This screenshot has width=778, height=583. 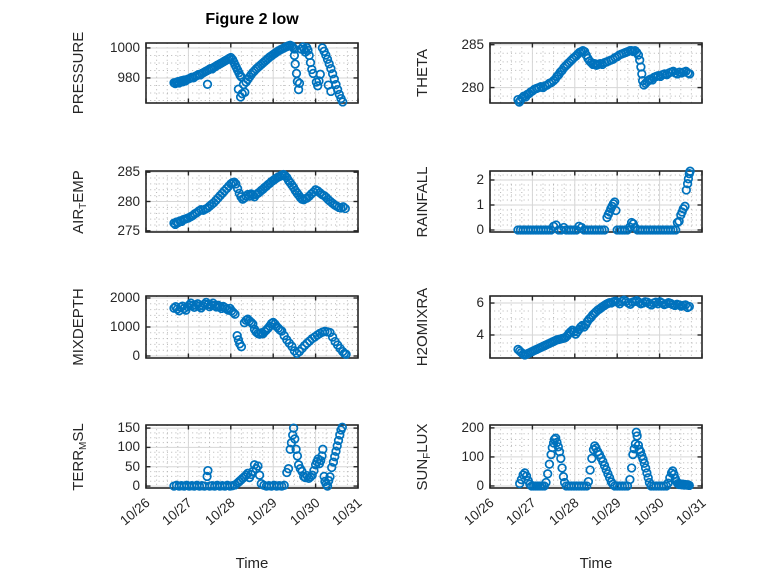 I want to click on y-axis-label-text: RAINFALL, so click(x=422, y=201).